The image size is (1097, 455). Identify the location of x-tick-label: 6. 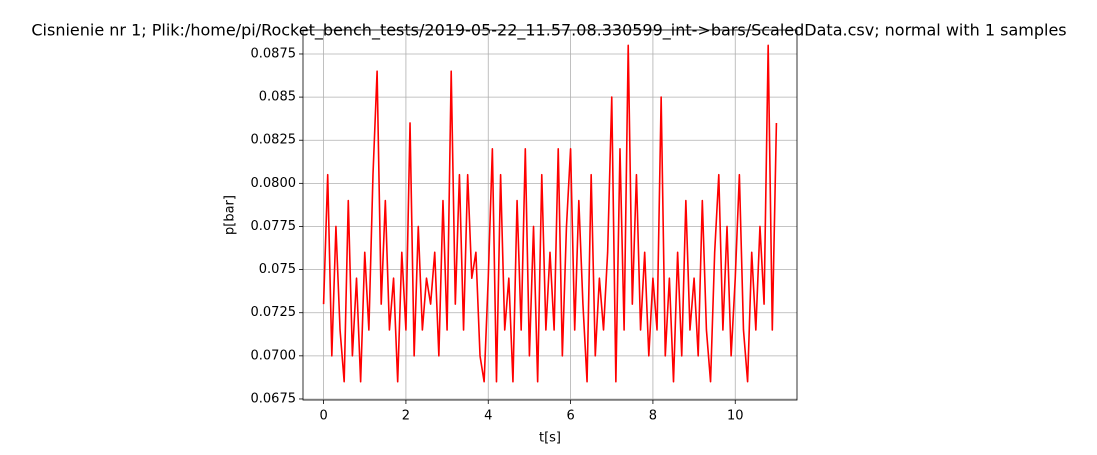
(570, 416).